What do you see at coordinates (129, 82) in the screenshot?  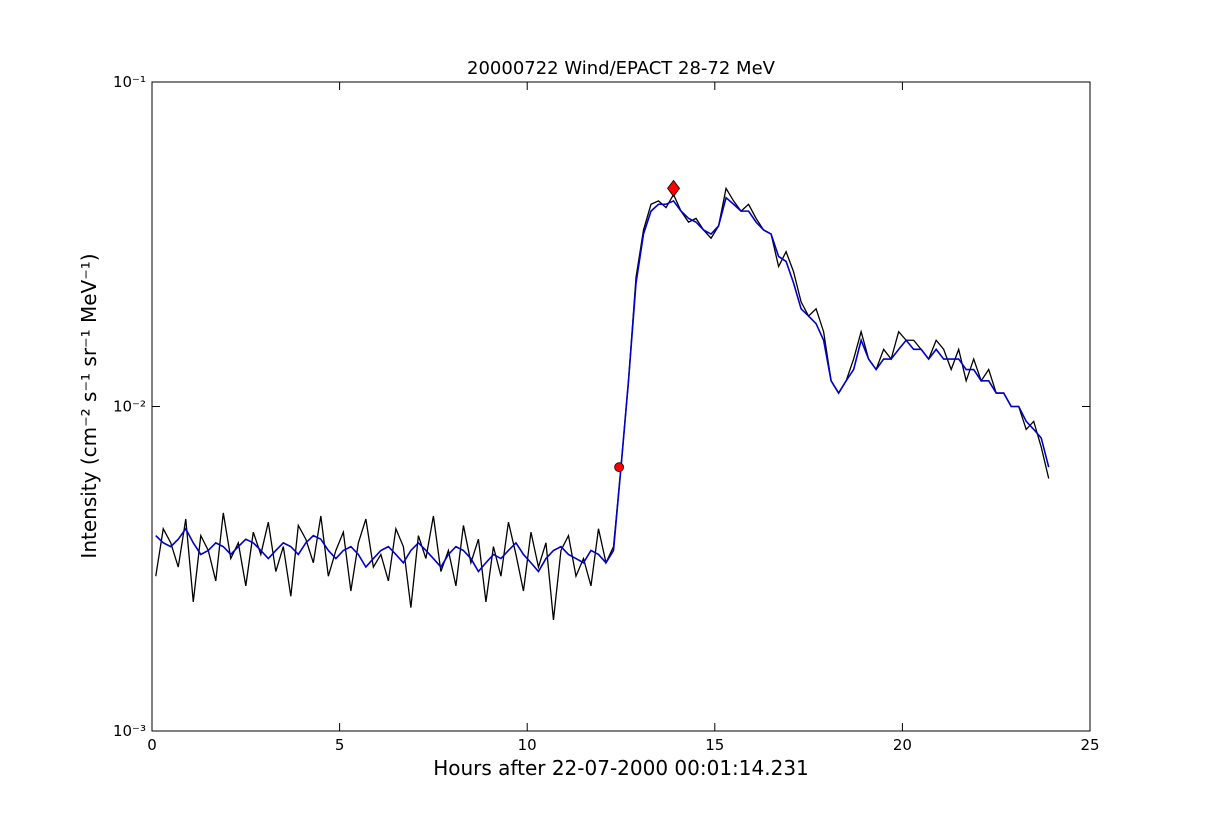 I see `y-tick-label: 10⁻¹` at bounding box center [129, 82].